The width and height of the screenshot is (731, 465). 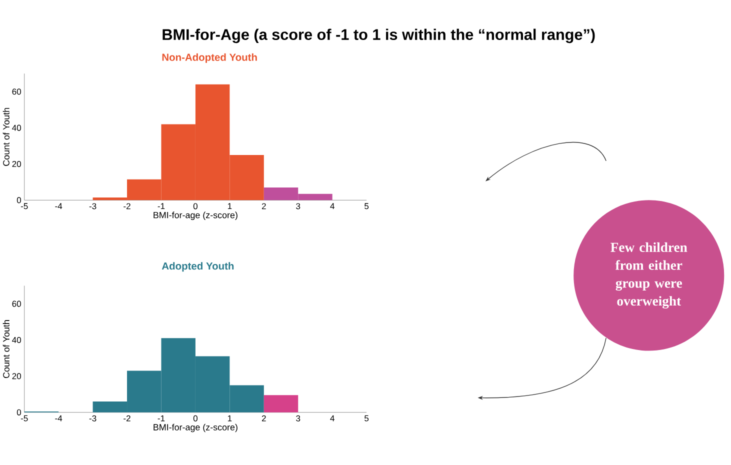 I want to click on chart-title: Adopted Youth, so click(x=198, y=267).